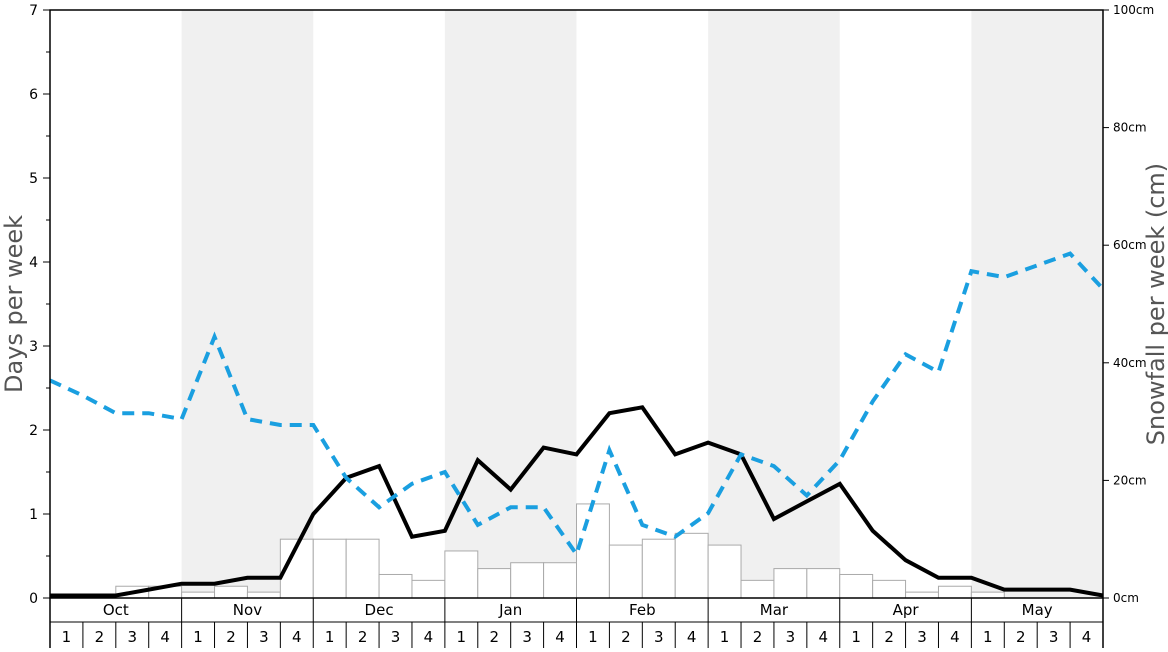 The image size is (1168, 652). Describe the element at coordinates (1037, 610) in the screenshot. I see `month-label: May` at that location.